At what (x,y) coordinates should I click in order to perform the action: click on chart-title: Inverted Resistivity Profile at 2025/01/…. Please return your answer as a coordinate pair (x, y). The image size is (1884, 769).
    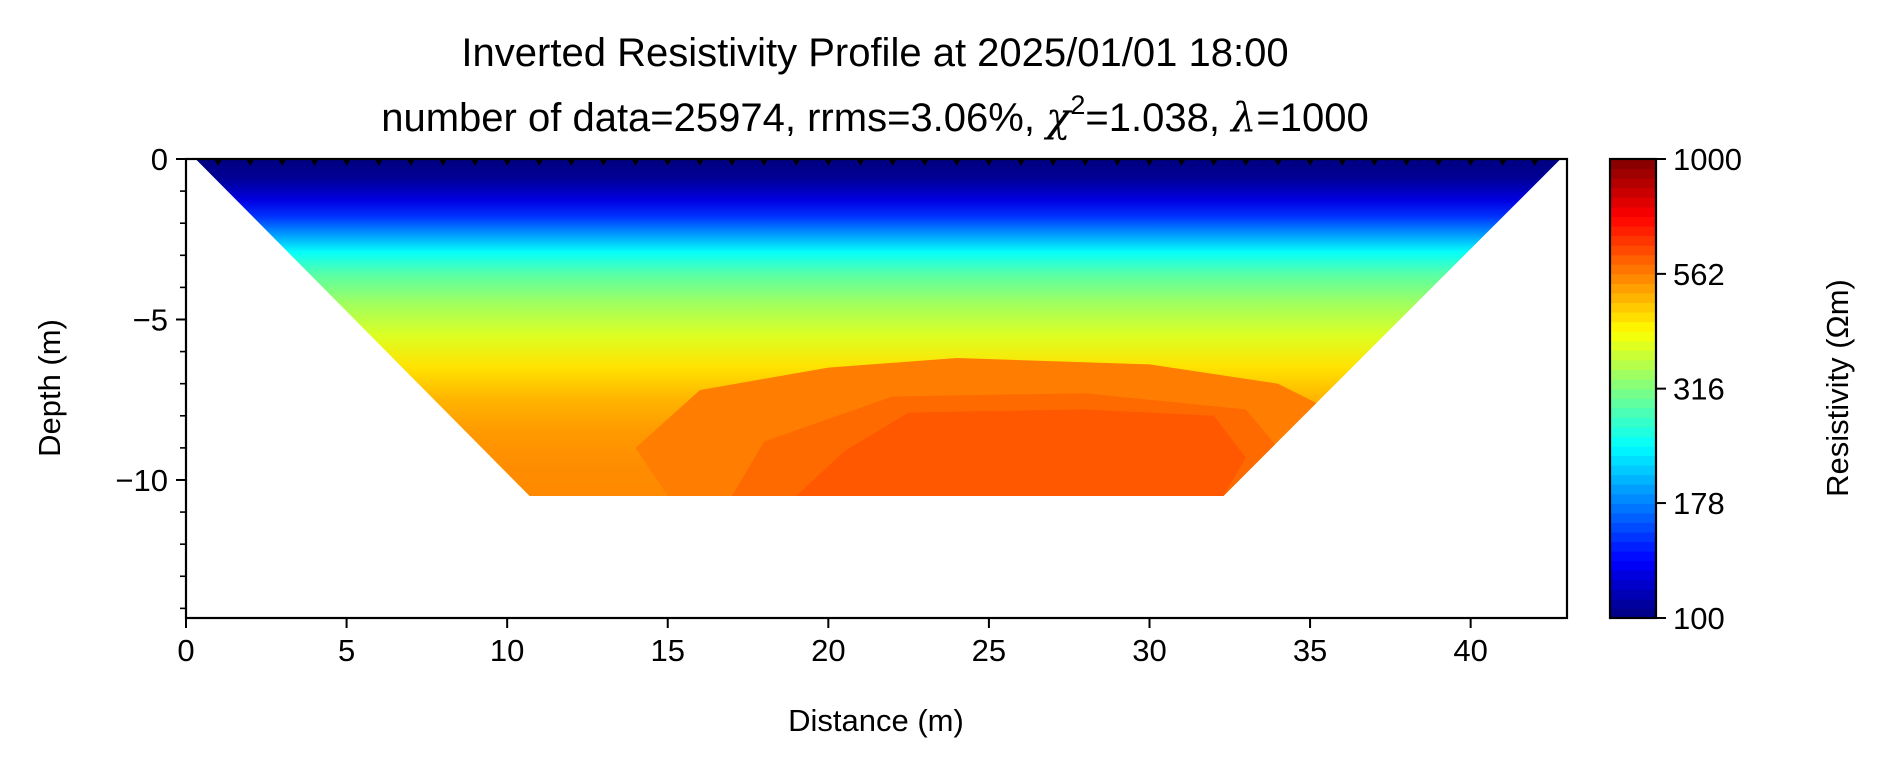
    Looking at the image, I should click on (874, 53).